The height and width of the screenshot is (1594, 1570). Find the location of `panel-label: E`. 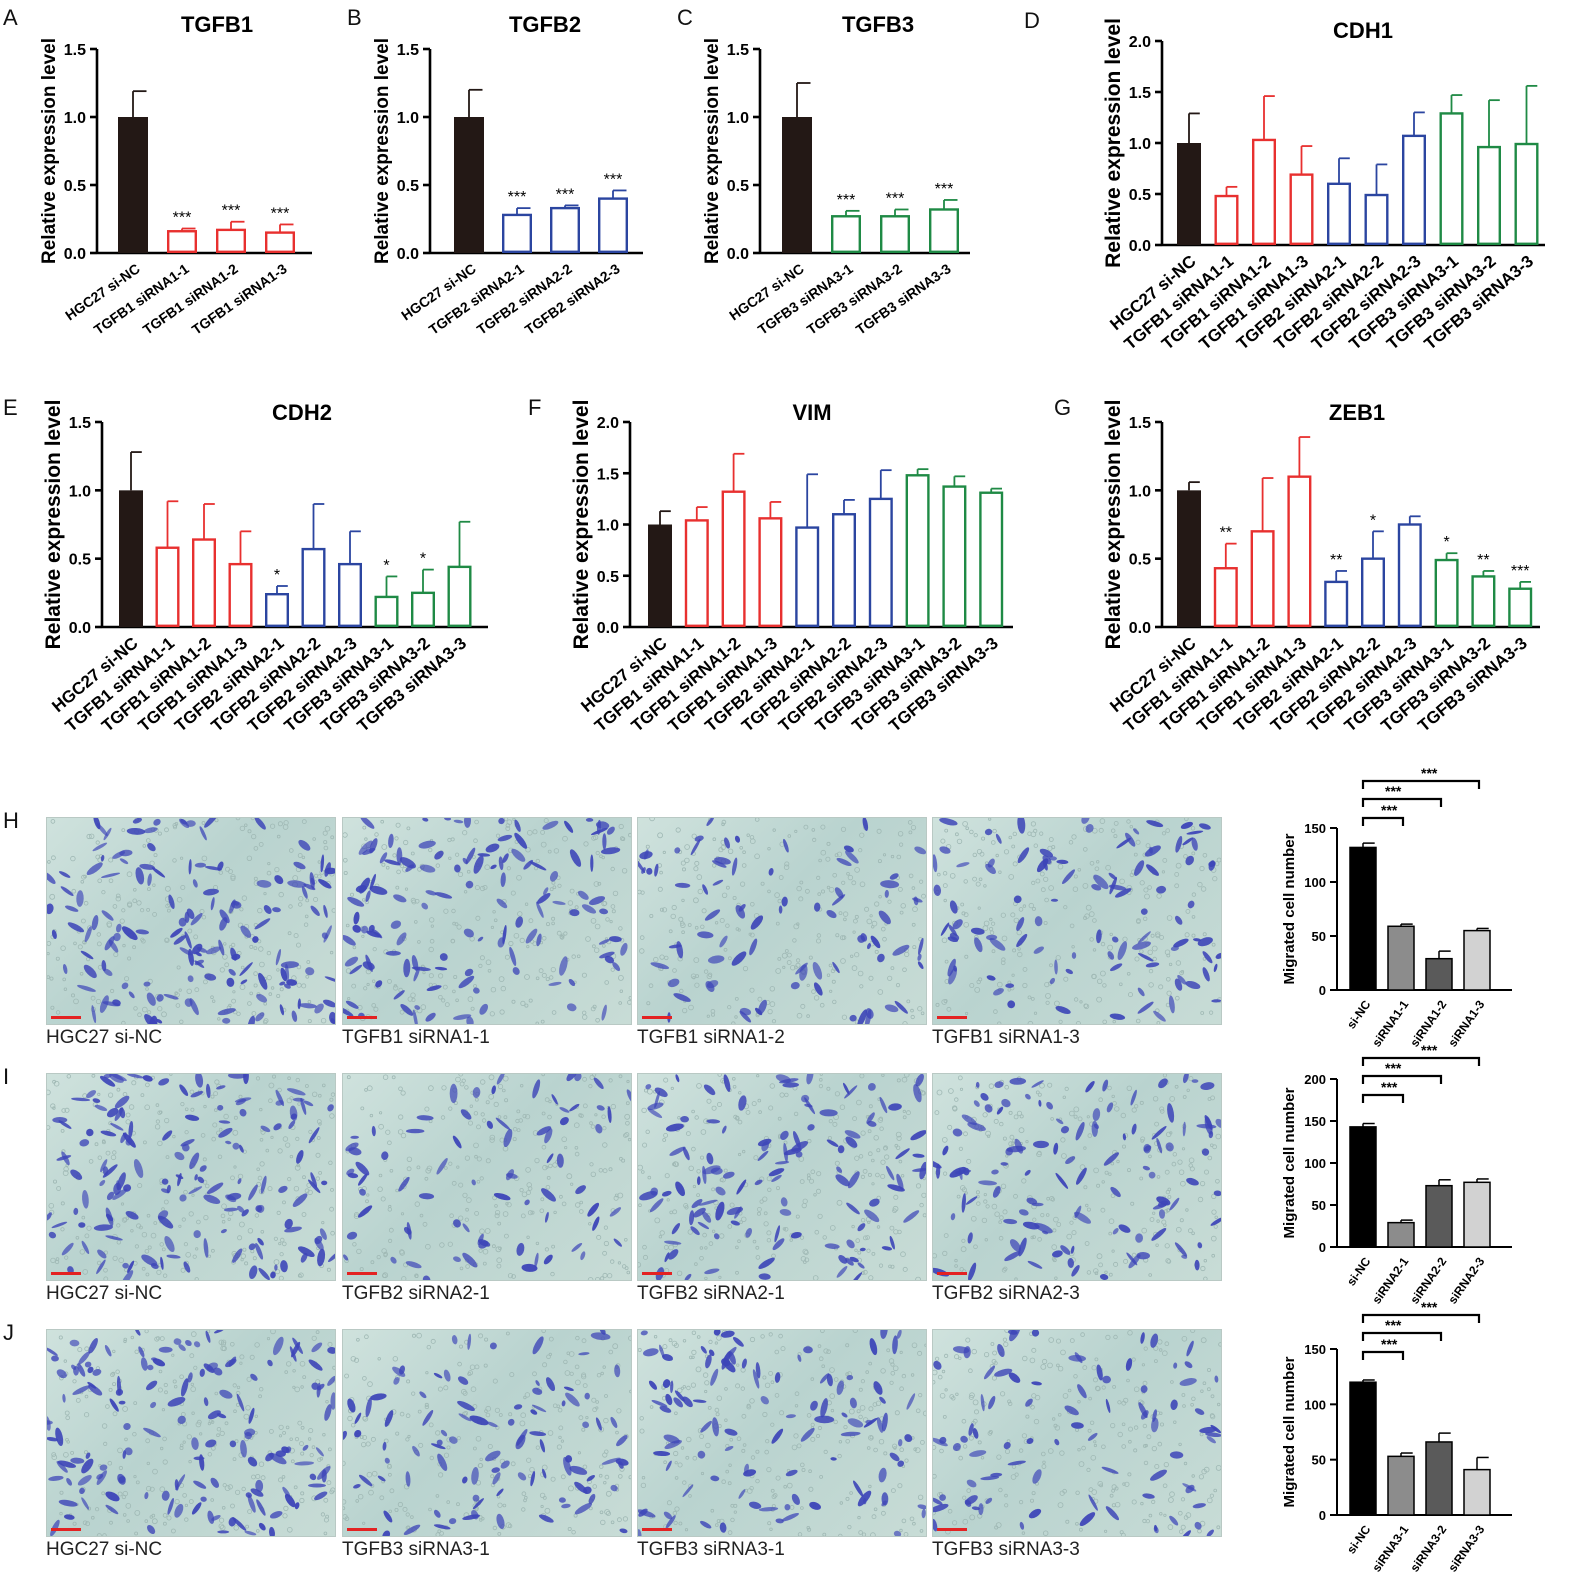

panel-label: E is located at coordinates (10, 407).